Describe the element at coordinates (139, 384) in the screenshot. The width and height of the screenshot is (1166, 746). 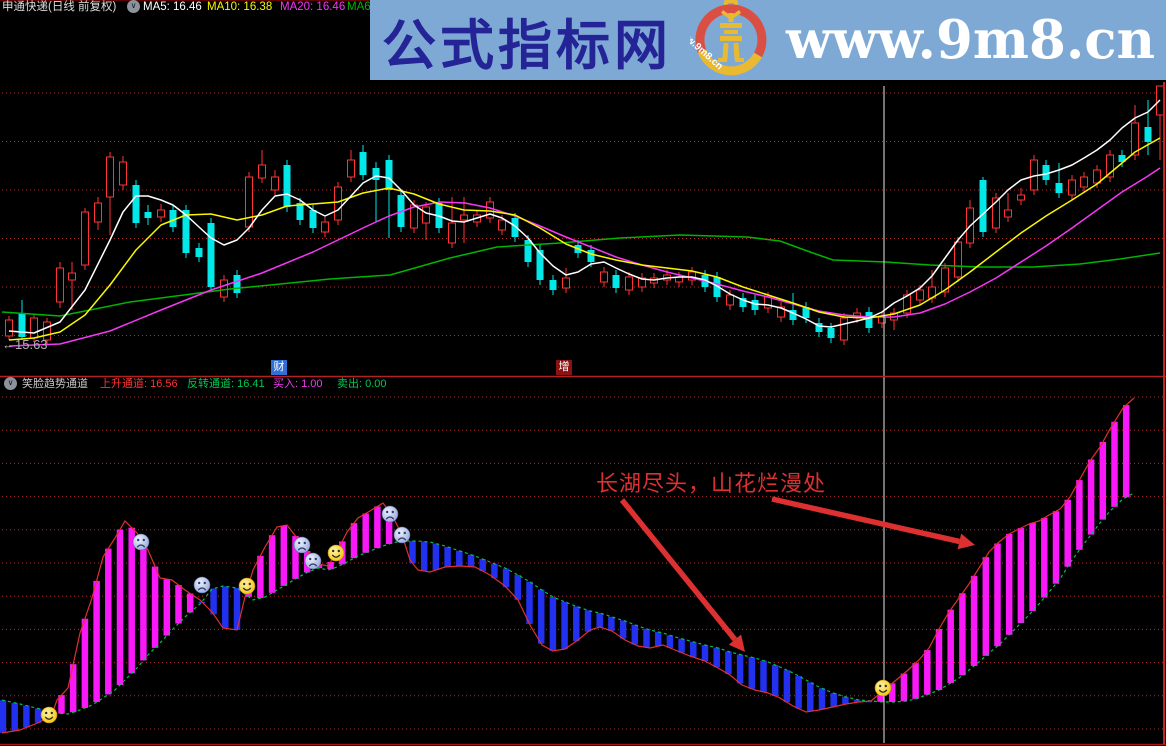
I see `rising-channel-value: 上升通道: 16.56` at that location.